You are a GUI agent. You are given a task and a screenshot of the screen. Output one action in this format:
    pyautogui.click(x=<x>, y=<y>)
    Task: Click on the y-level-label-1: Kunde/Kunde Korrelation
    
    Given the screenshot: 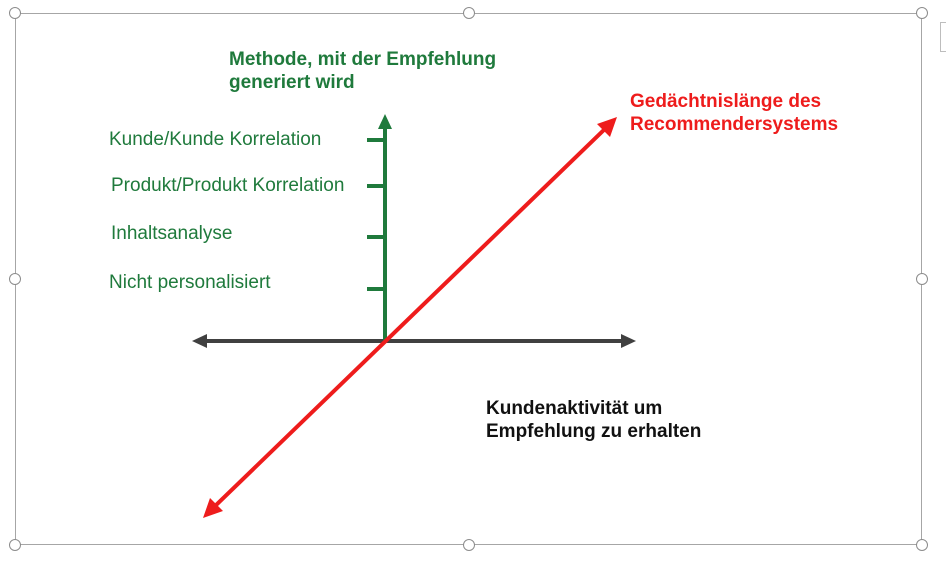 What is the action you would take?
    pyautogui.click(x=215, y=140)
    